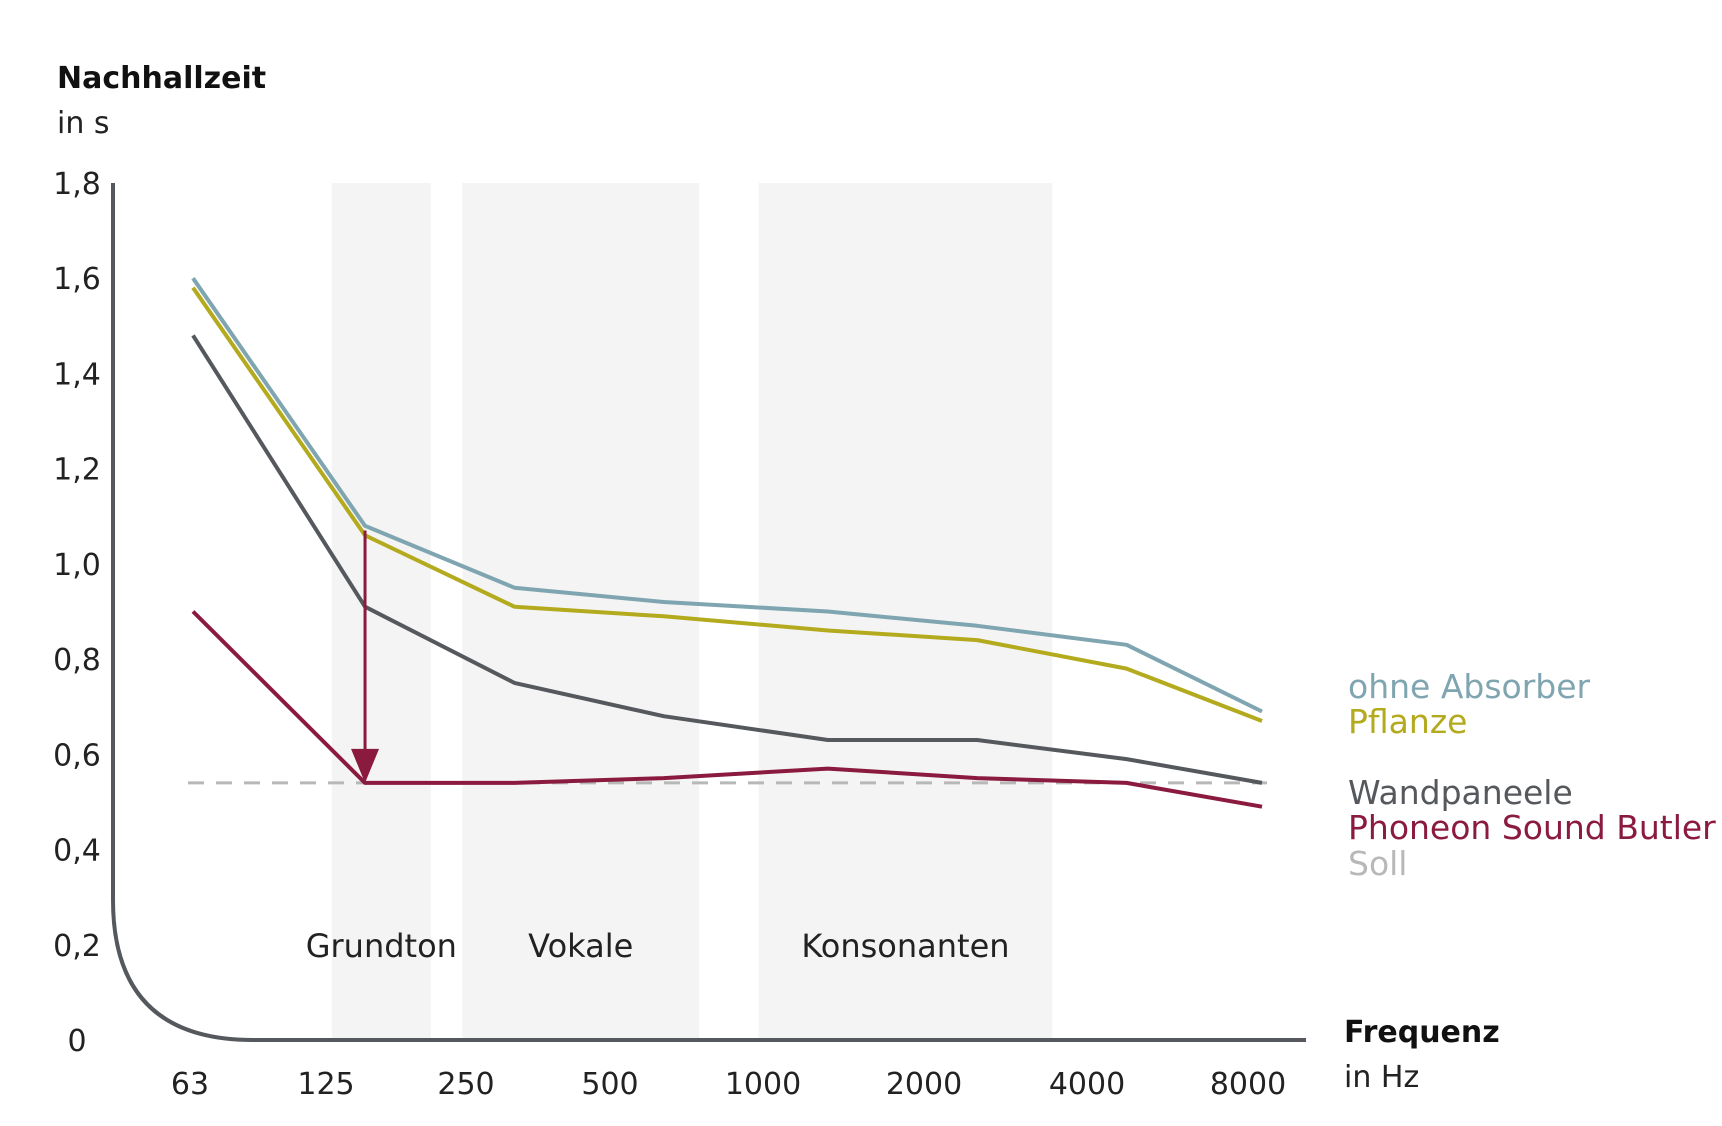  What do you see at coordinates (76, 1041) in the screenshot?
I see `y-tick-0: 0` at bounding box center [76, 1041].